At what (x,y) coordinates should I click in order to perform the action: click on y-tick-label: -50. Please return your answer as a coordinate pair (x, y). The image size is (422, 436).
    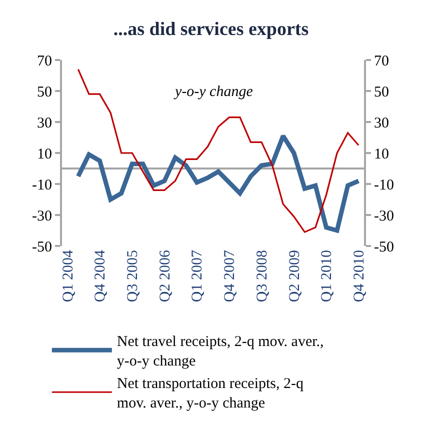
    Looking at the image, I should click on (42, 247).